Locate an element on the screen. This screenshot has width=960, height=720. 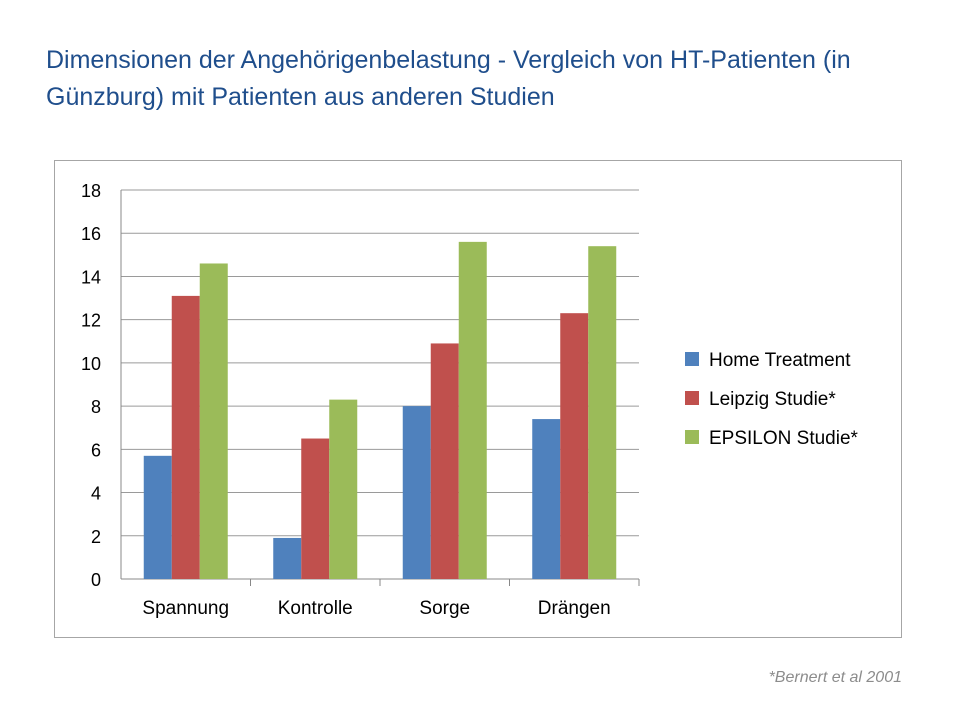
bar-home-treatment-drängen is located at coordinates (546, 499).